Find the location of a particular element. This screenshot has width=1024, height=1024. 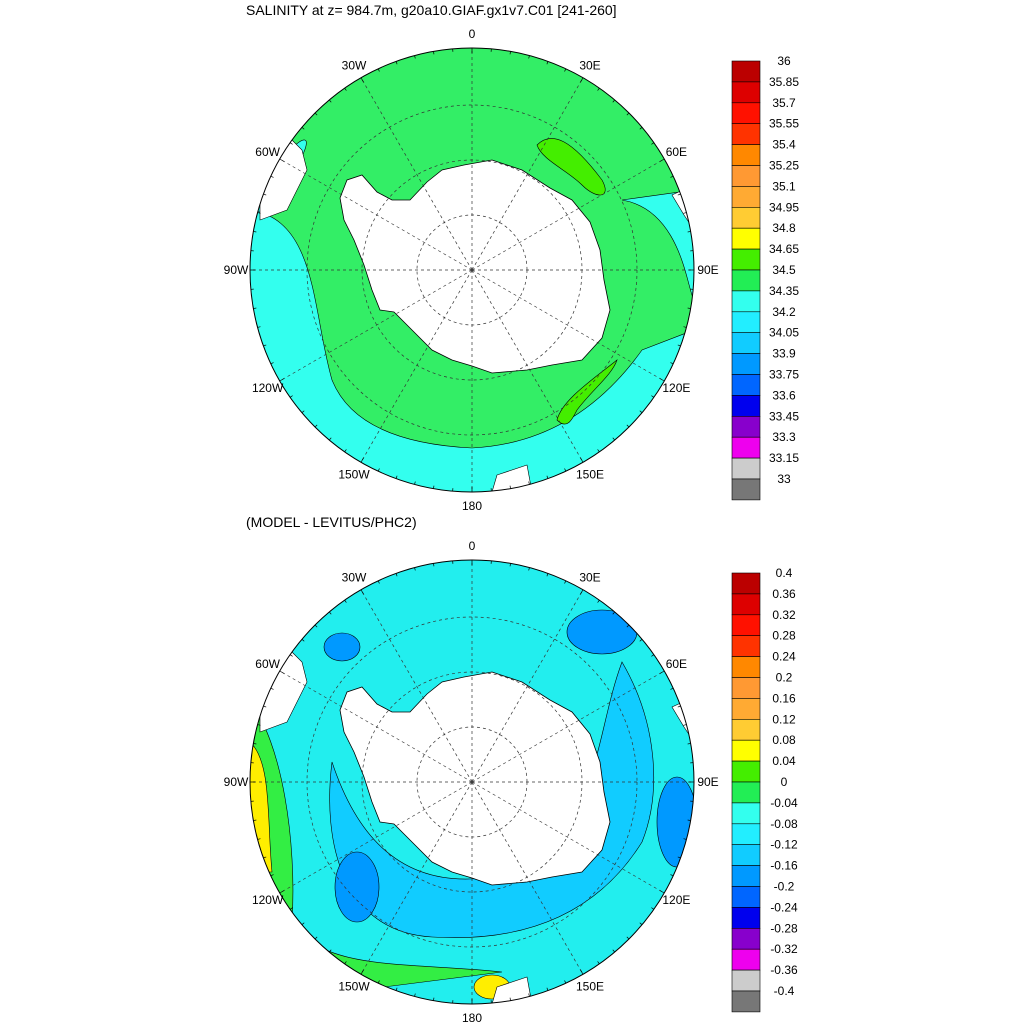

top-colorbar-label: 33.45 is located at coordinates (784, 416).